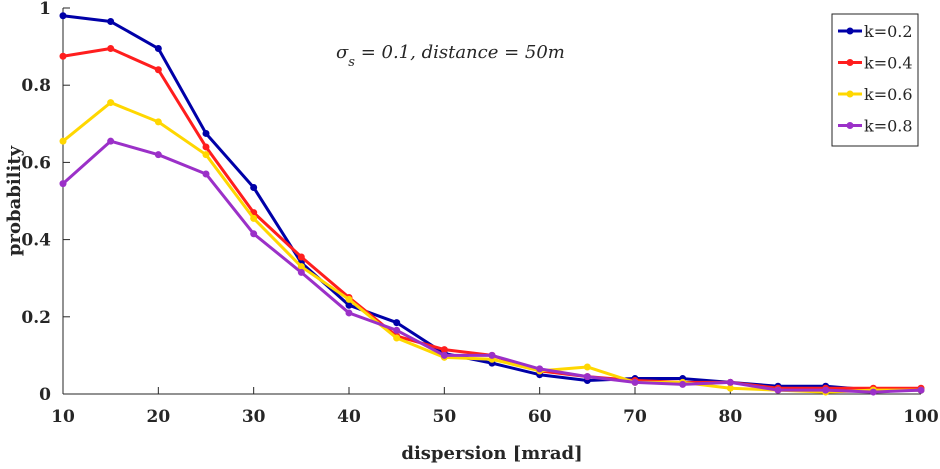 The image size is (940, 469). Describe the element at coordinates (349, 417) in the screenshot. I see `x-tick-label: 40` at that location.